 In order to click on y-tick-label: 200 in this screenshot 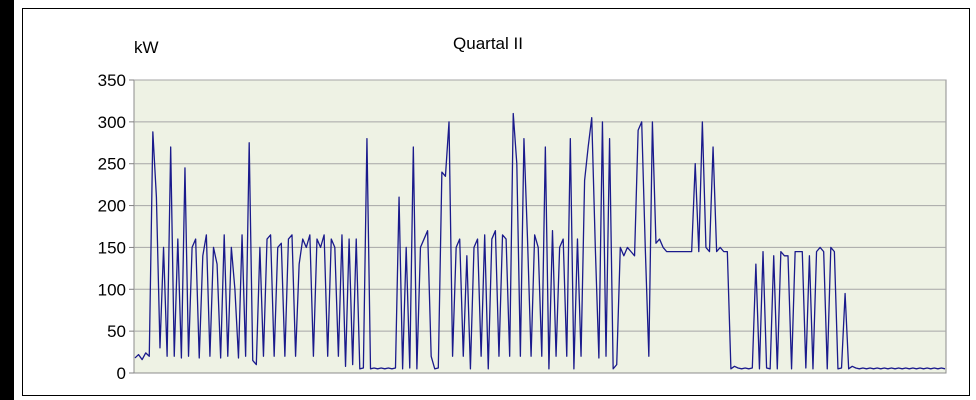, I will do `click(112, 206)`.